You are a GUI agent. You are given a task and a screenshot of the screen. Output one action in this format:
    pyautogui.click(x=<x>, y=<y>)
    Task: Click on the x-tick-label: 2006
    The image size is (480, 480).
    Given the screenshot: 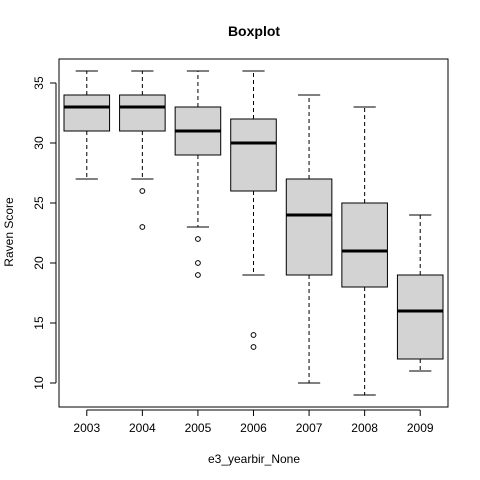 What is the action you would take?
    pyautogui.click(x=253, y=428)
    